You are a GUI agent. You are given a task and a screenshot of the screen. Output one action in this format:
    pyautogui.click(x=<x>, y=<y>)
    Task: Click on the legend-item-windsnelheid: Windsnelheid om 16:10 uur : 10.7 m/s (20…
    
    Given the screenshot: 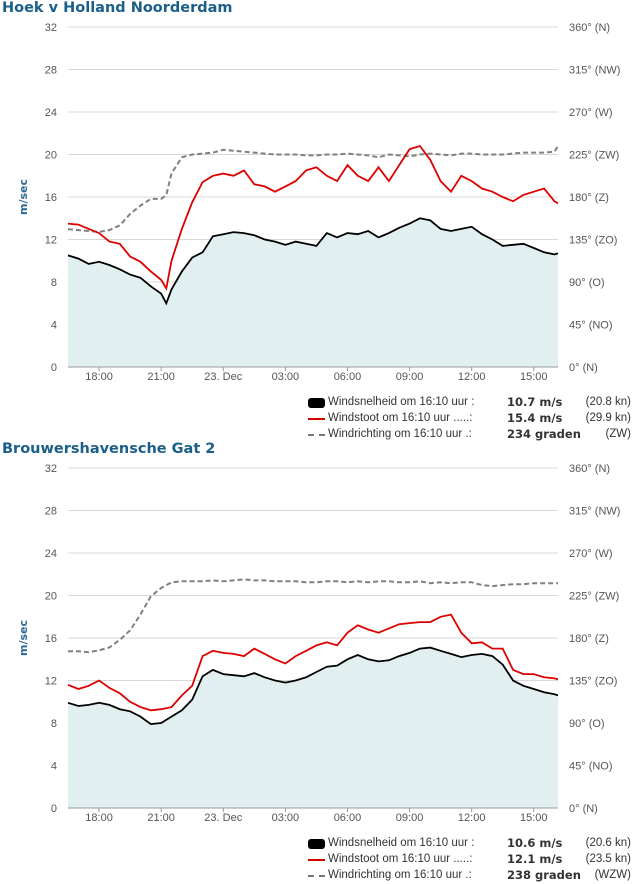 What is the action you would take?
    pyautogui.click(x=470, y=402)
    